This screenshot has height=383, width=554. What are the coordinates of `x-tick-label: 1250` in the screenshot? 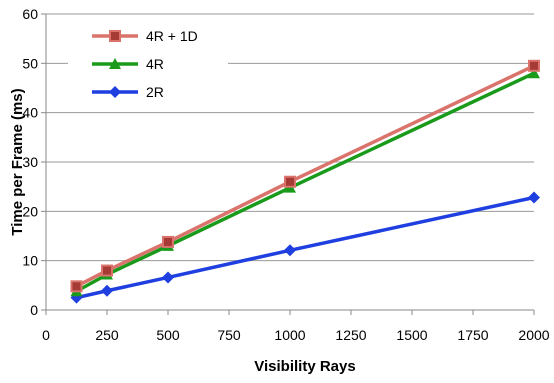 It's located at (350, 335).